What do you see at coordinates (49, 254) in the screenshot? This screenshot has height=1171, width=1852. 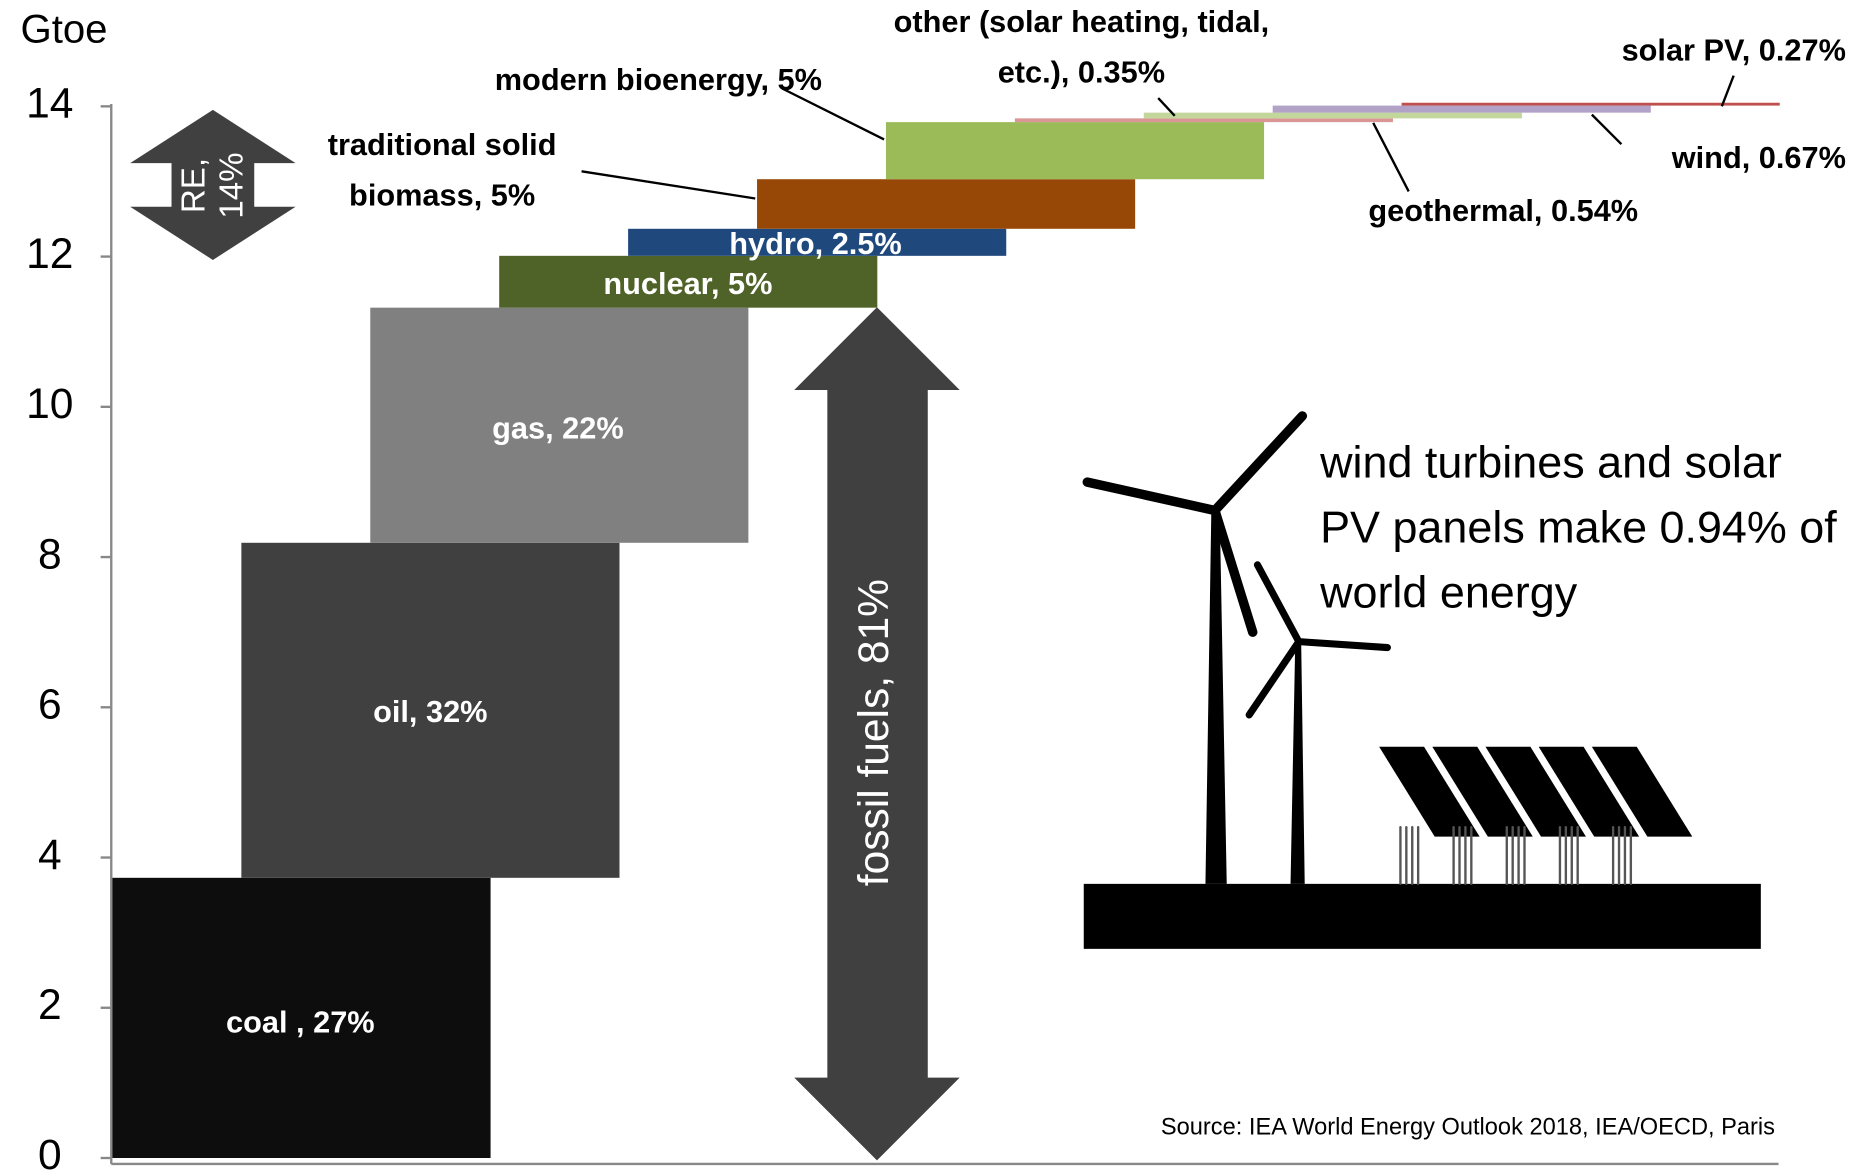 I see `y-tick-label: 12` at bounding box center [49, 254].